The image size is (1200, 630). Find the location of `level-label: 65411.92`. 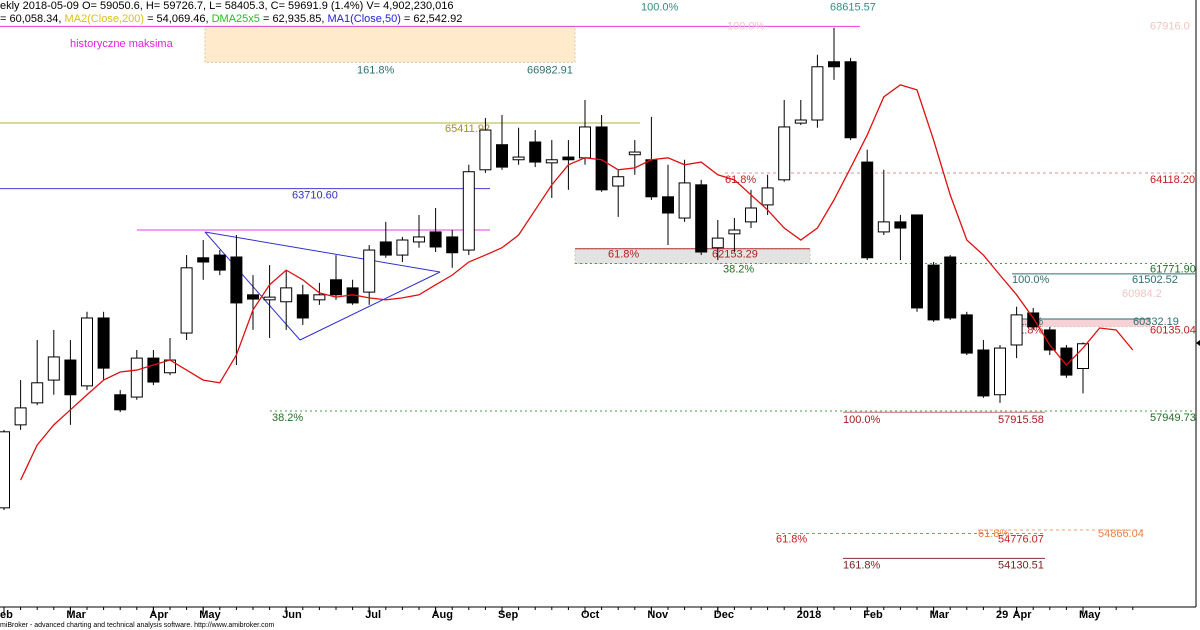

level-label: 65411.92 is located at coordinates (467, 129).